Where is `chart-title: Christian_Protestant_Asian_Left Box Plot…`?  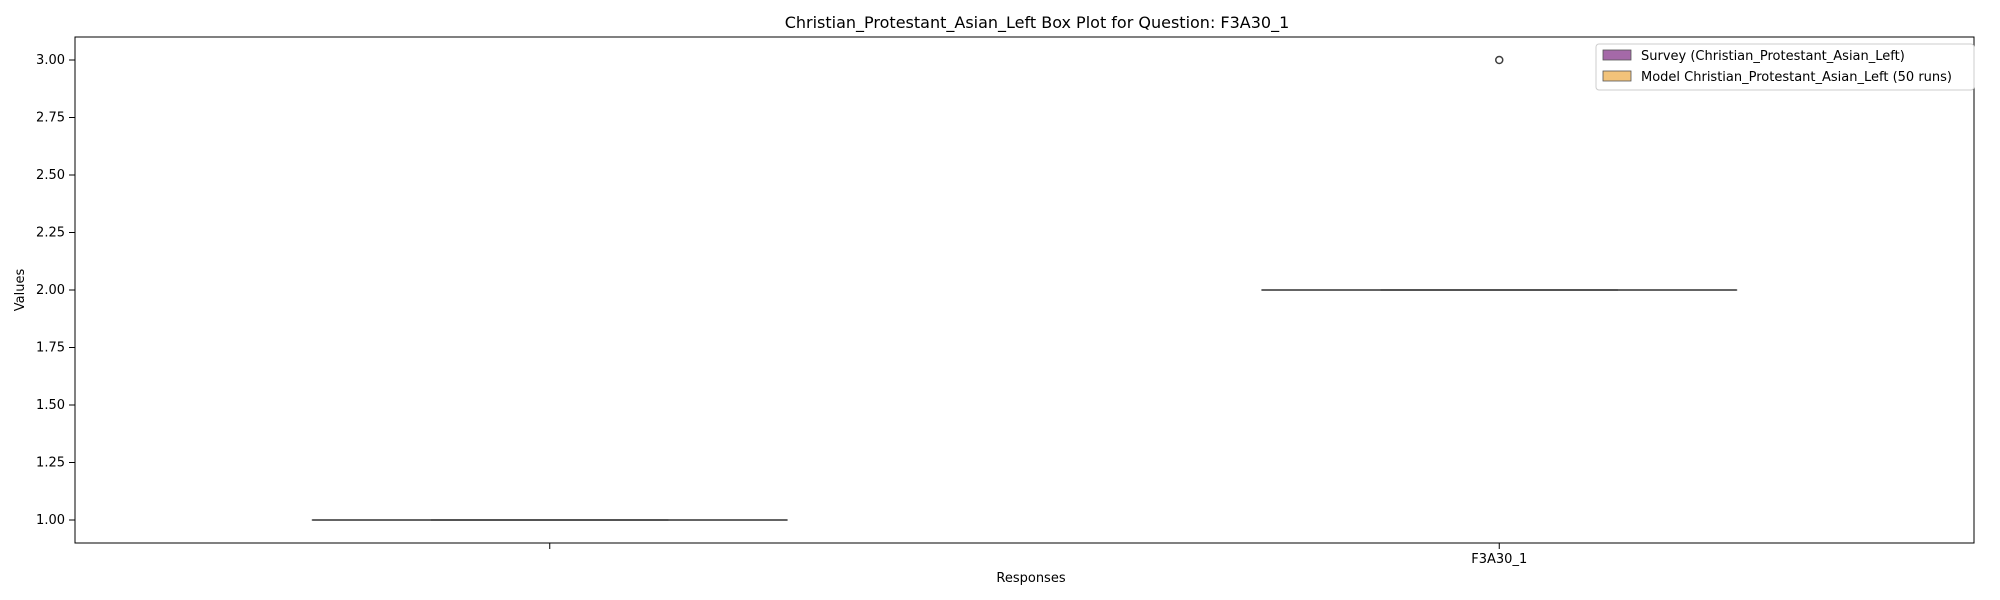 chart-title: Christian_Protestant_Asian_Left Box Plot… is located at coordinates (1037, 23).